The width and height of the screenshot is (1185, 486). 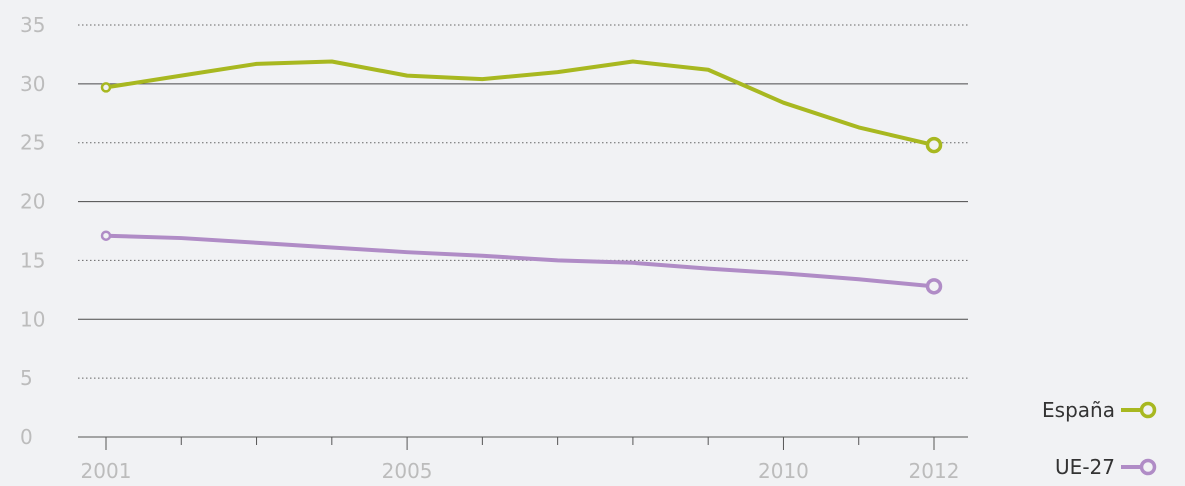 I want to click on y-tick-label: 20, so click(x=32, y=202).